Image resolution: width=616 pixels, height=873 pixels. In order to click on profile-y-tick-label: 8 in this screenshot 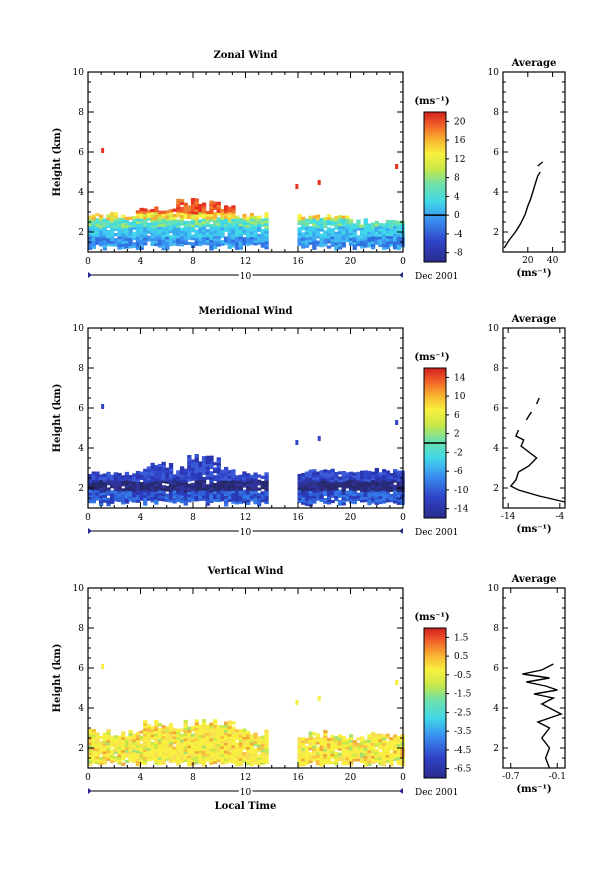, I will do `click(496, 369)`.